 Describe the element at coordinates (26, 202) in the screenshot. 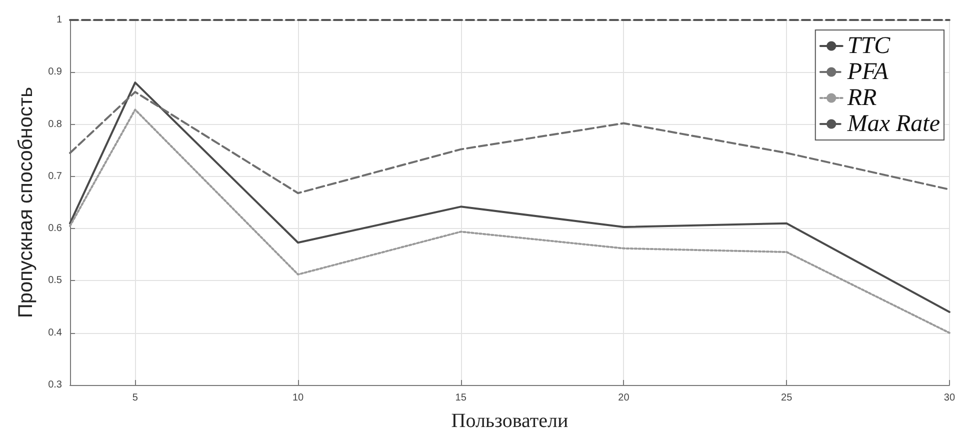

I see `y-axis-title: Пропускная способность` at that location.